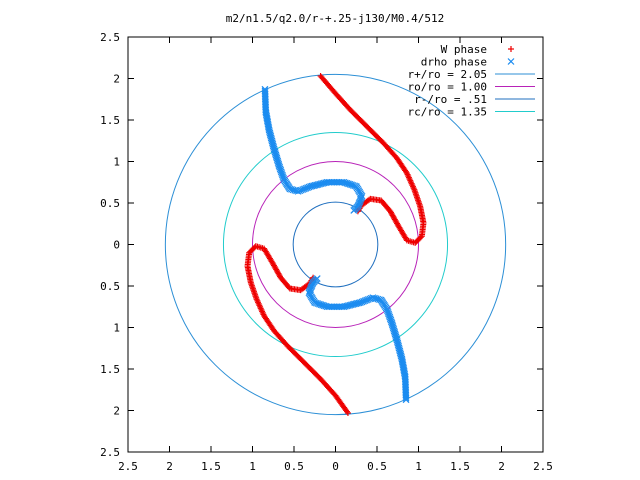  What do you see at coordinates (447, 87) in the screenshot?
I see `legend-label: ro/ro = 1.00` at bounding box center [447, 87].